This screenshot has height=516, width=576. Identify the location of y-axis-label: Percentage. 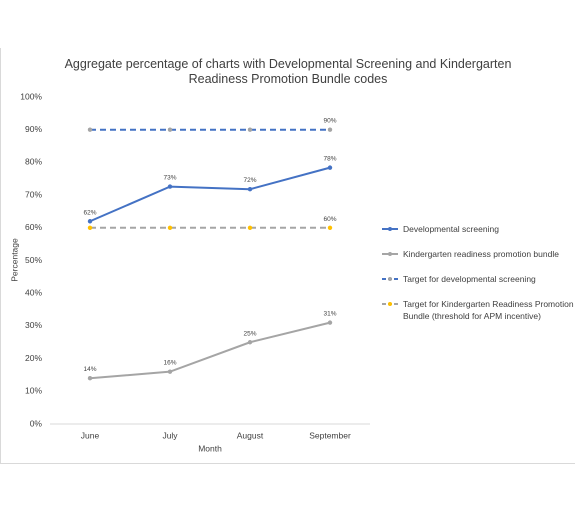
(14, 260).